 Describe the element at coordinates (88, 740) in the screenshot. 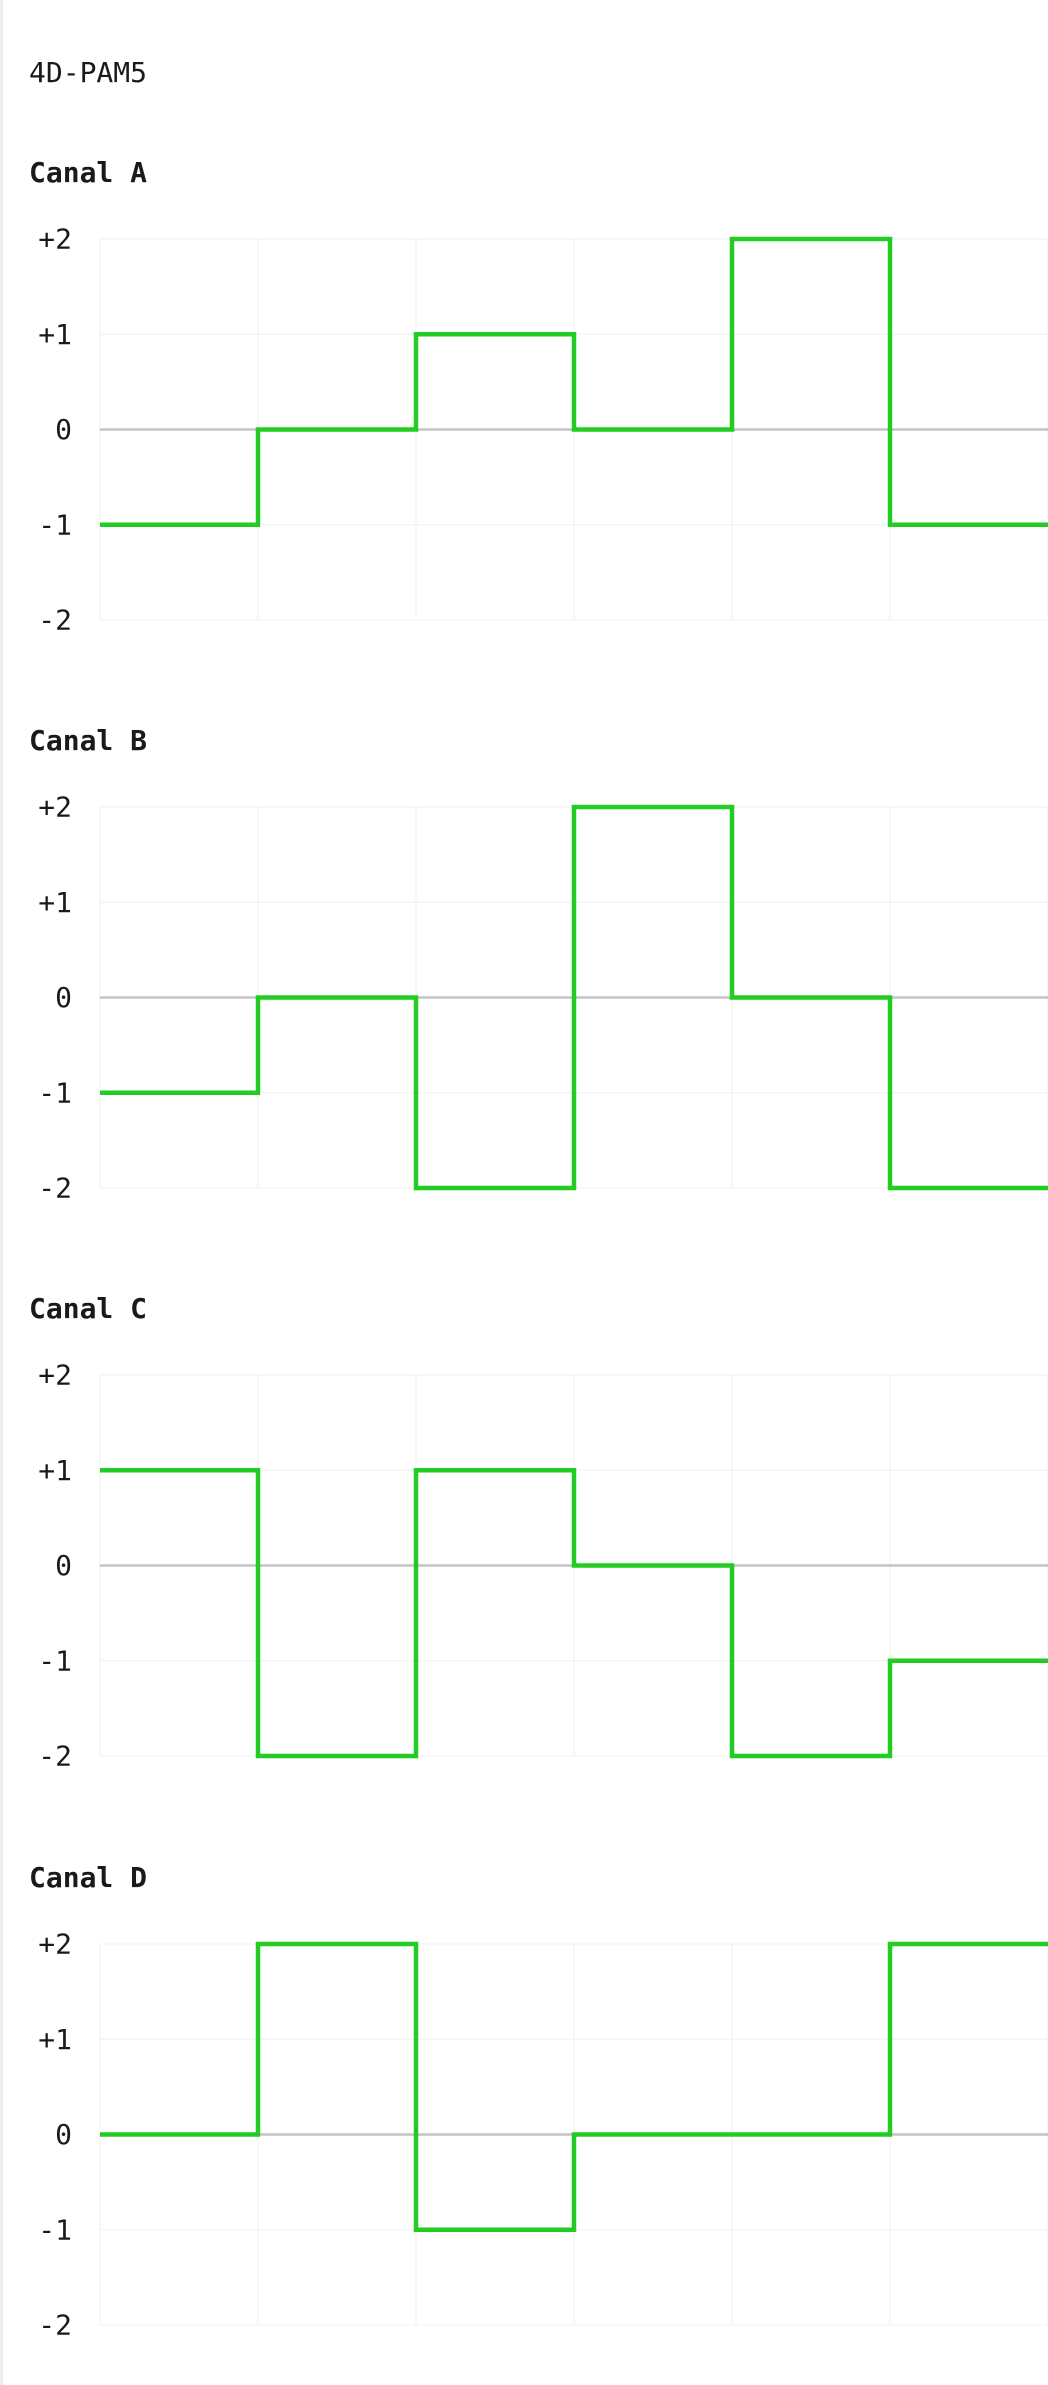

I see `channel-b-title: Canal B` at that location.